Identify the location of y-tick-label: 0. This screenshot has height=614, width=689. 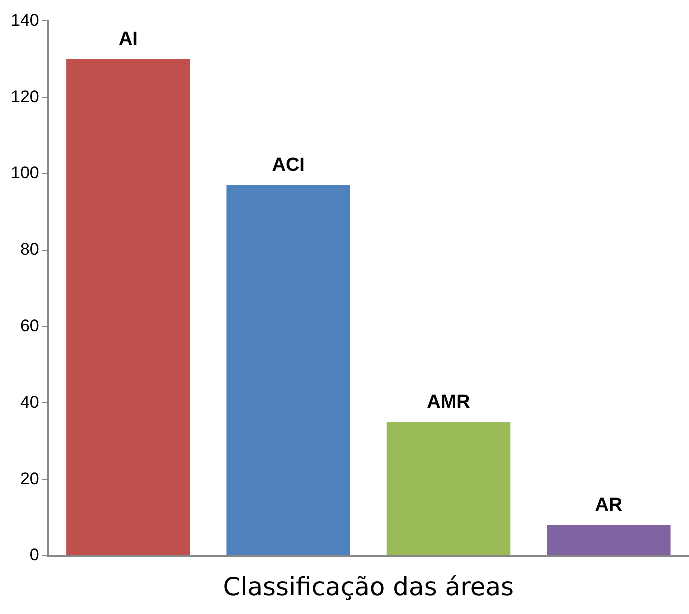
(35, 555).